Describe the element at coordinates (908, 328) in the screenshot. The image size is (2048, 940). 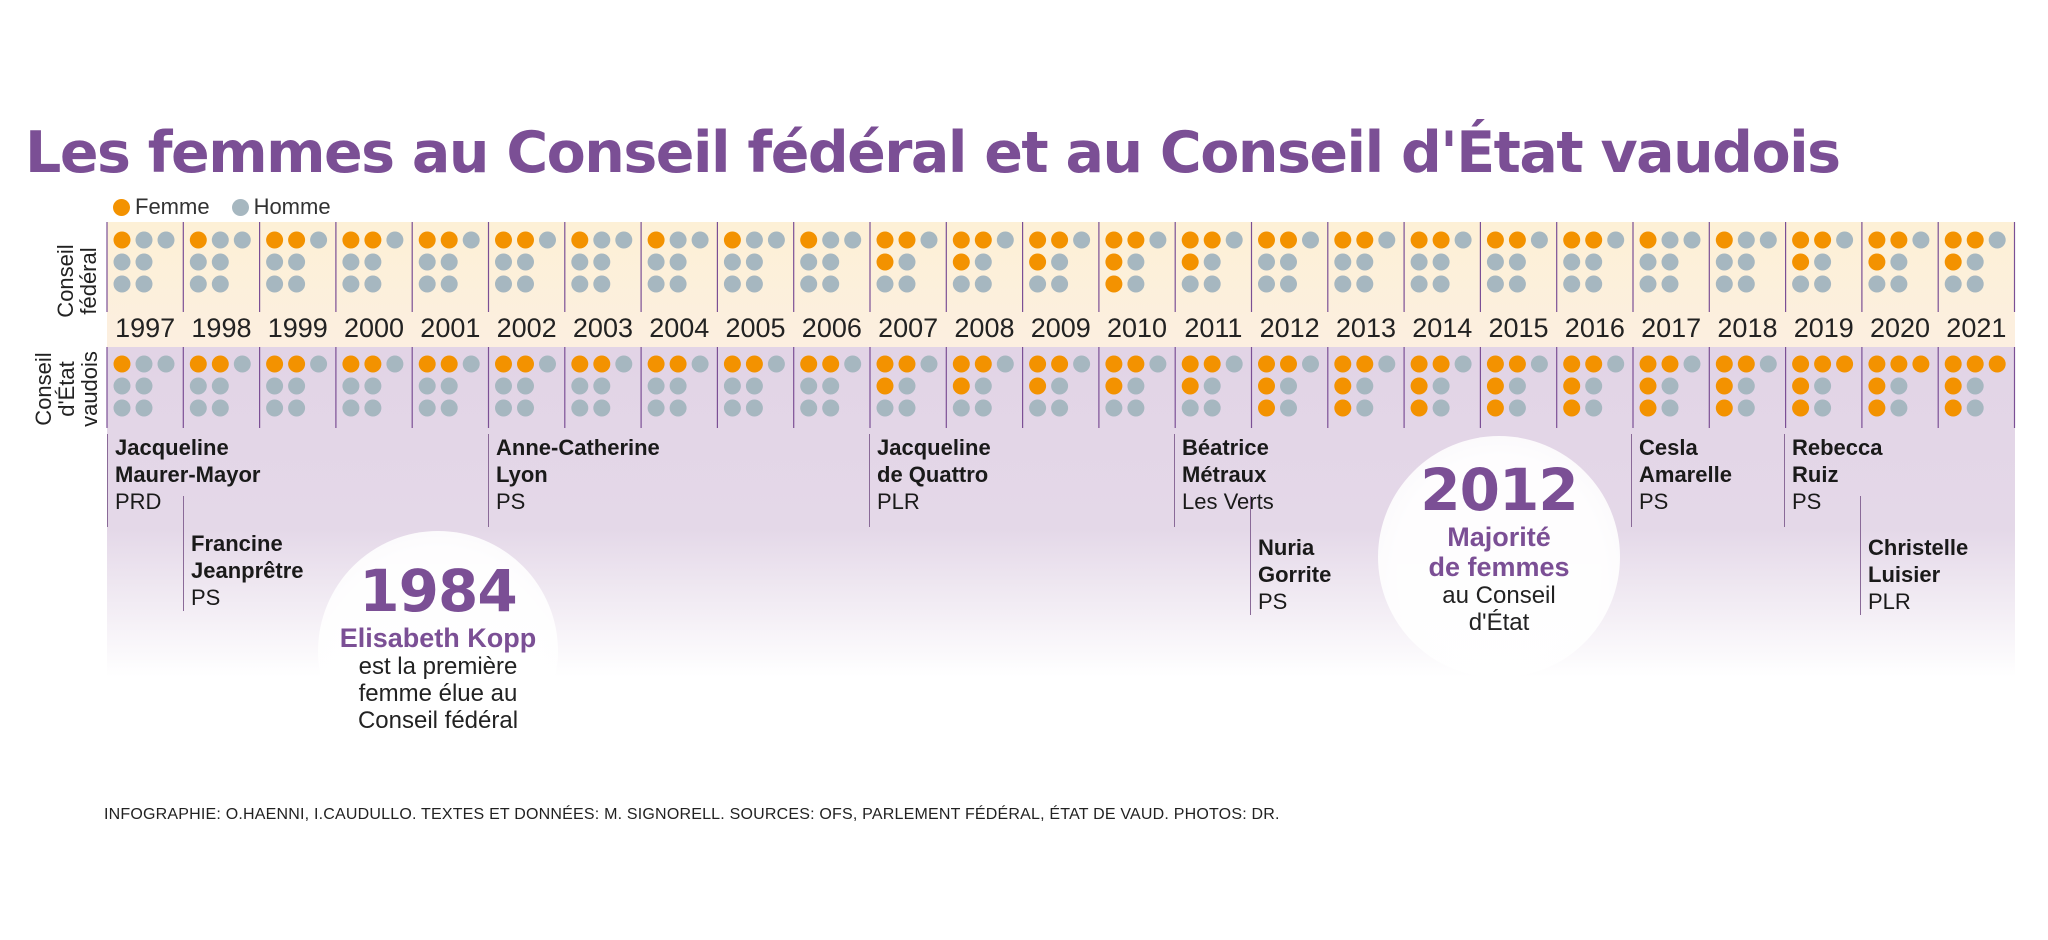
I see `year-label: 2007` at that location.